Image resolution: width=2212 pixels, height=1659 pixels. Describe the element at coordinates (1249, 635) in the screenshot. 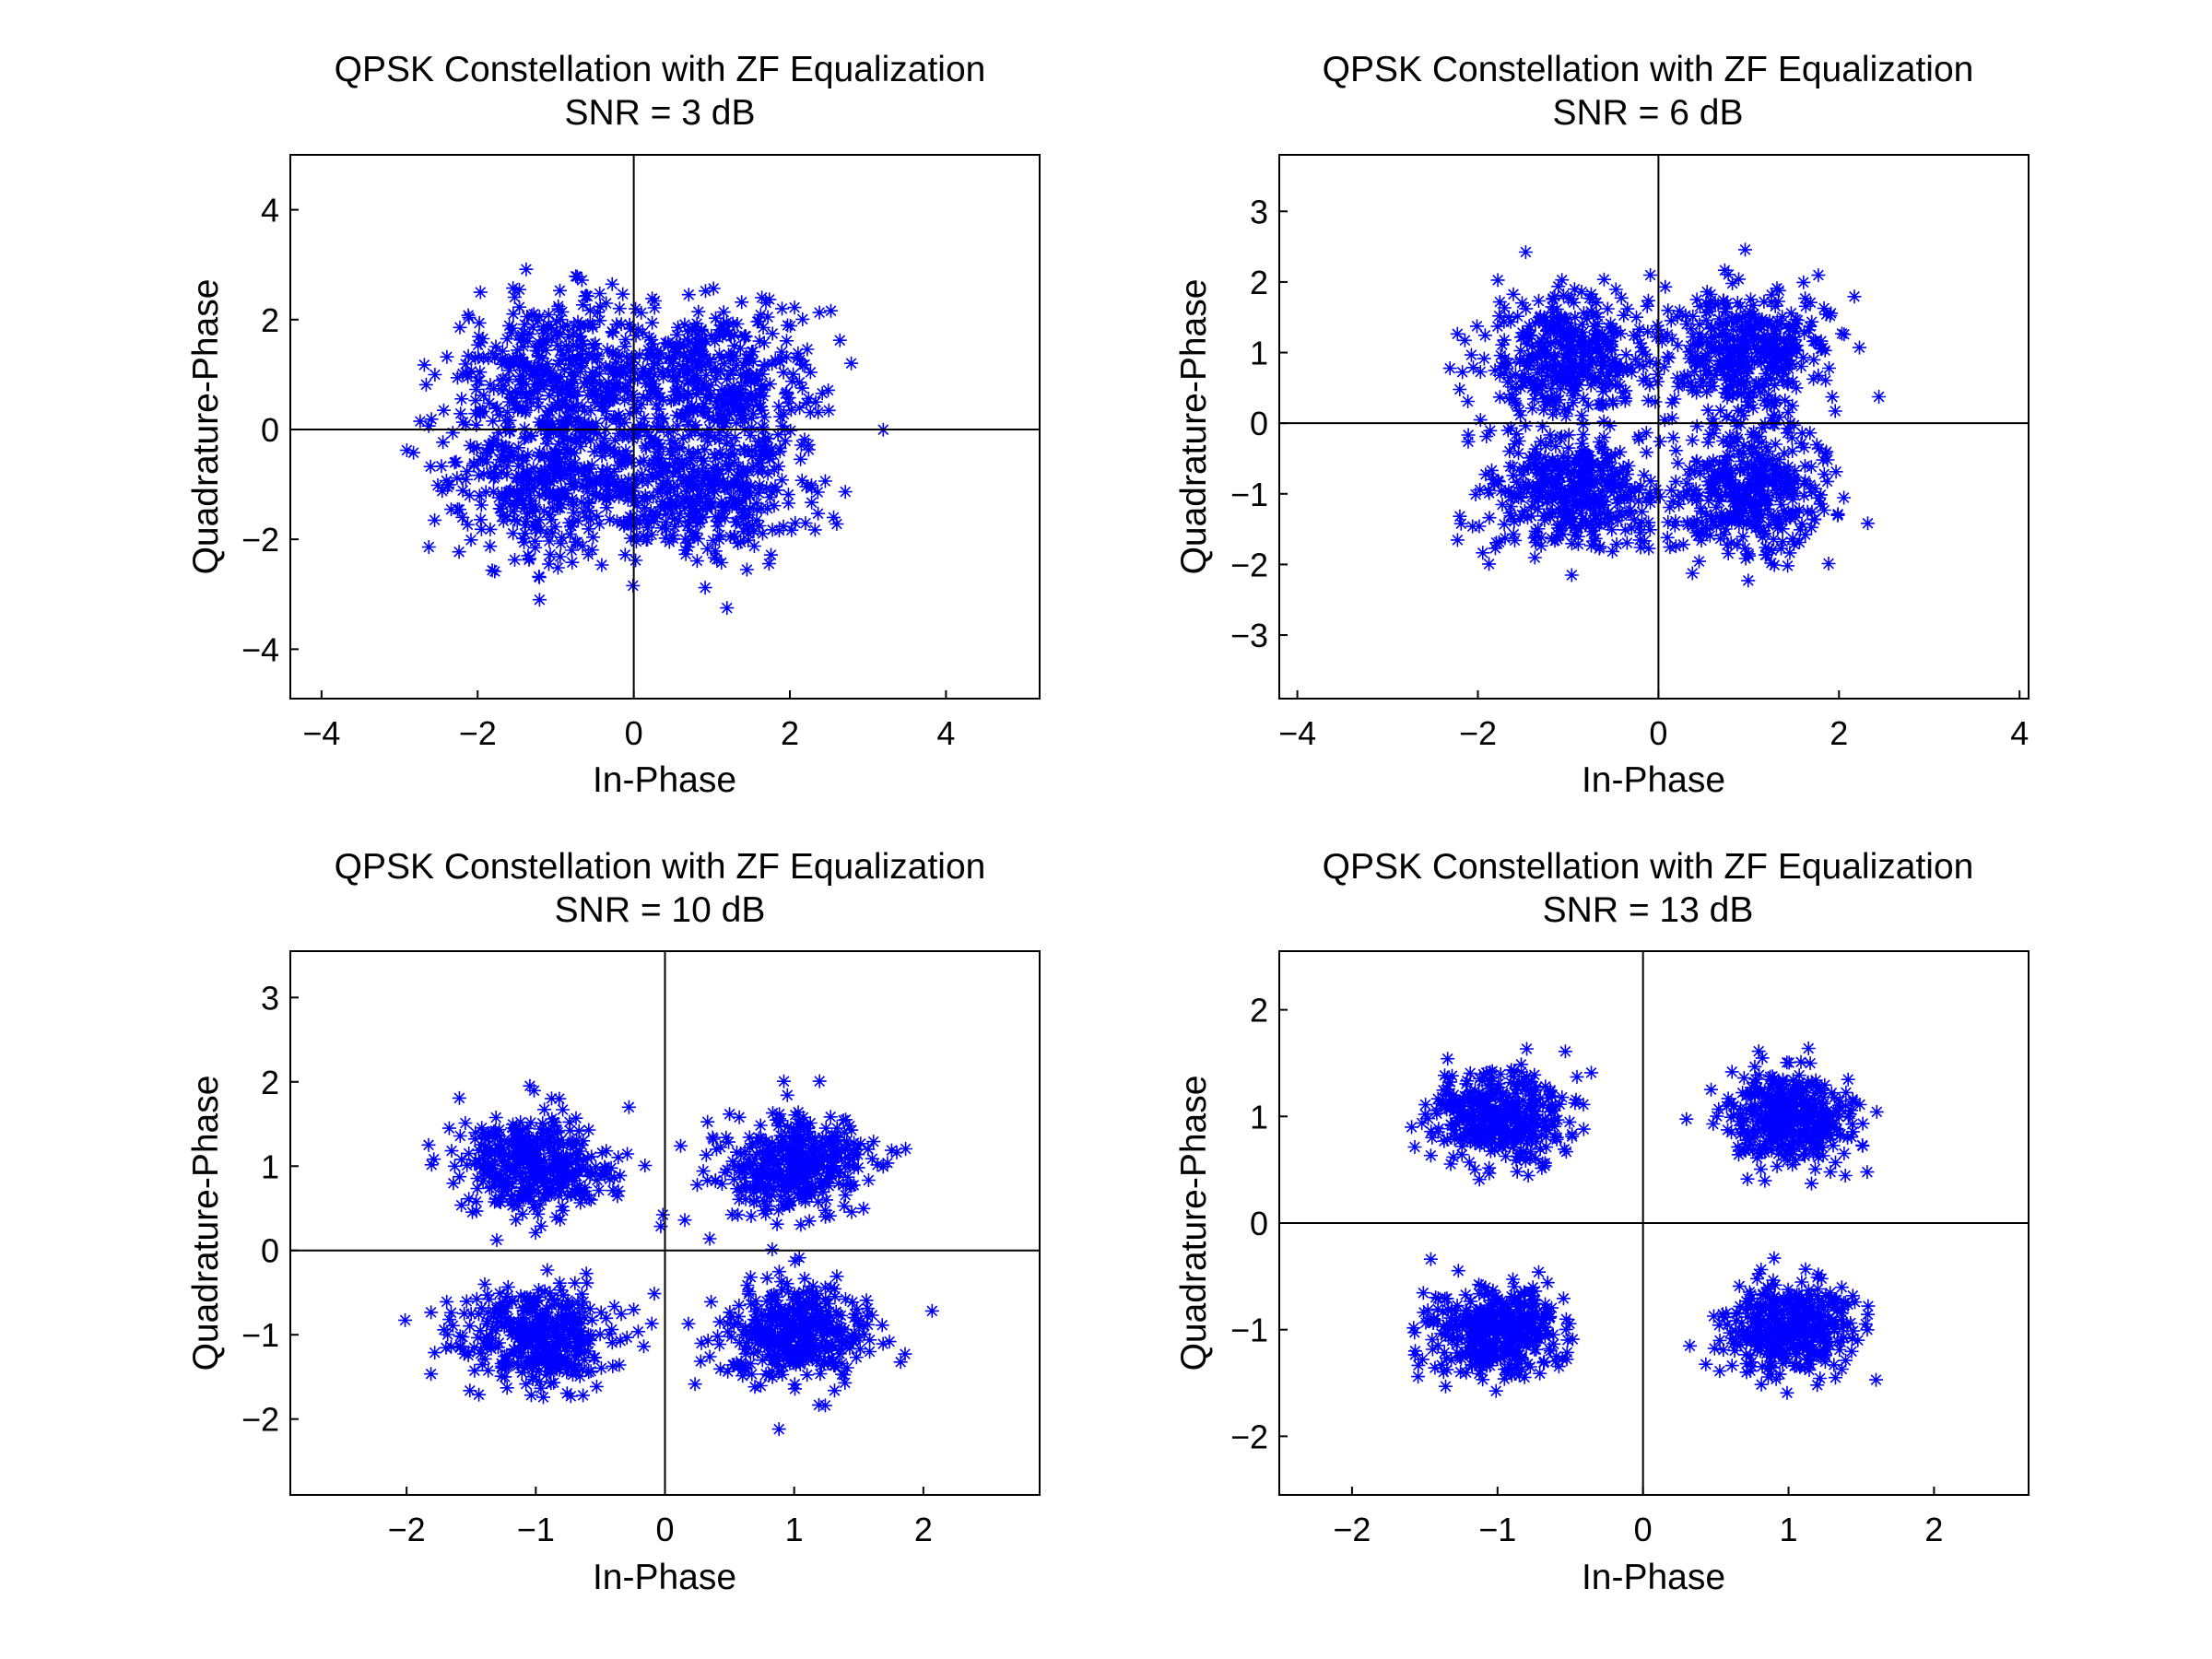

I see `y-tick-label: −3` at that location.